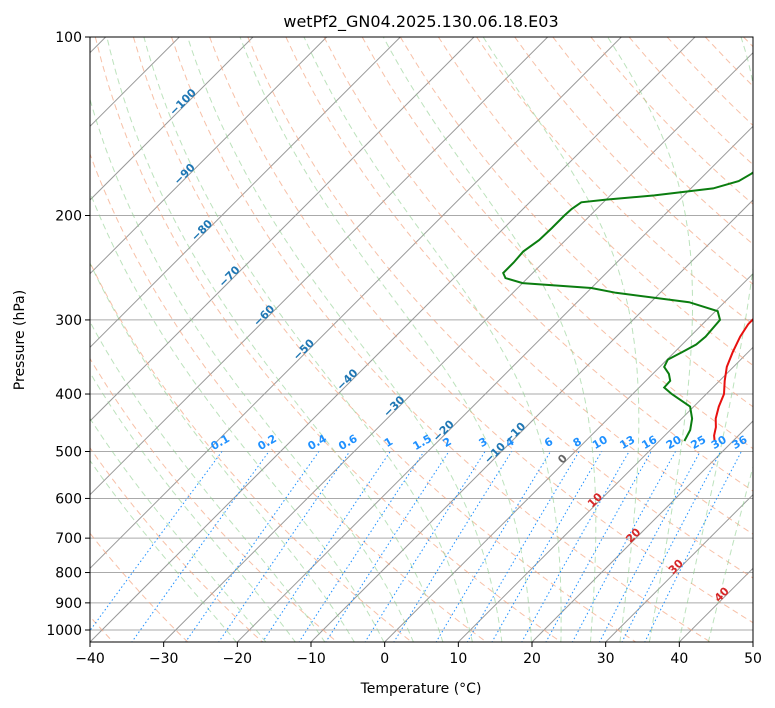 The height and width of the screenshot is (708, 775). Describe the element at coordinates (753, 659) in the screenshot. I see `x-tick-label: 50` at that location.